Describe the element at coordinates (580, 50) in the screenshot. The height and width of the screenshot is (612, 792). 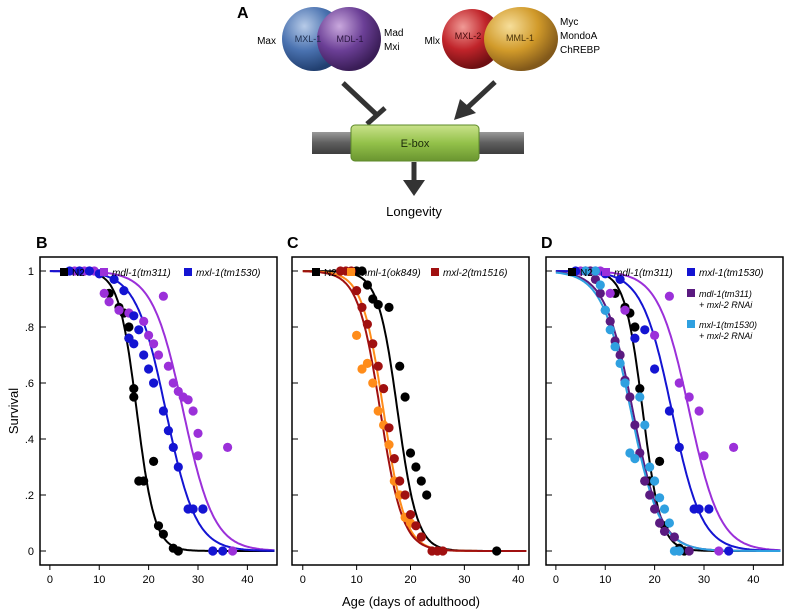
I see `chrebp-label: ChREBP` at that location.